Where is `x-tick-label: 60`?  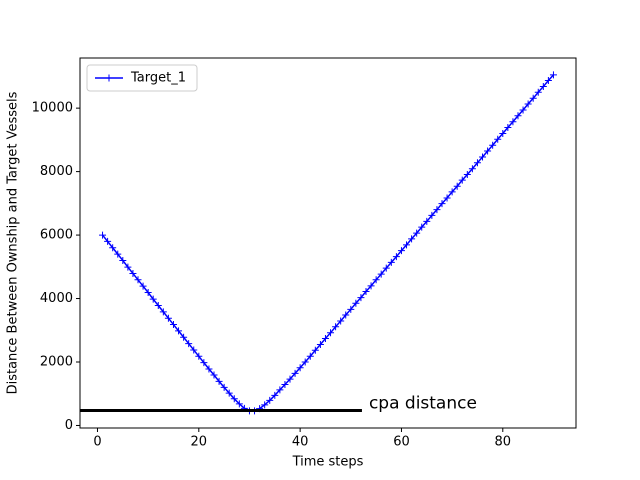 x-tick-label: 60 is located at coordinates (401, 442).